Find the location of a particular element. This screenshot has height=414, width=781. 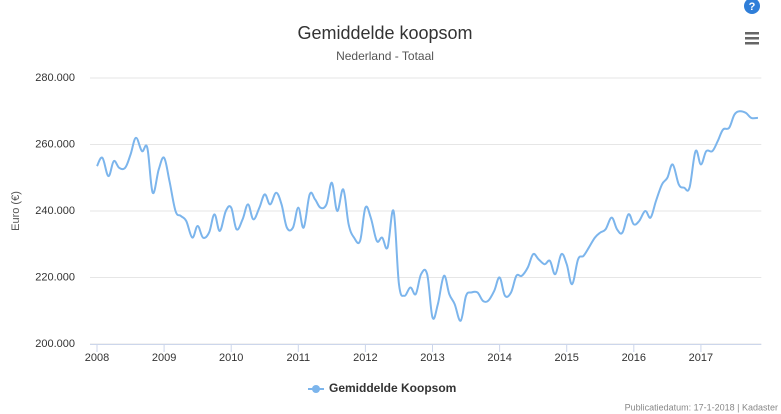

menu-icon is located at coordinates (752, 38).